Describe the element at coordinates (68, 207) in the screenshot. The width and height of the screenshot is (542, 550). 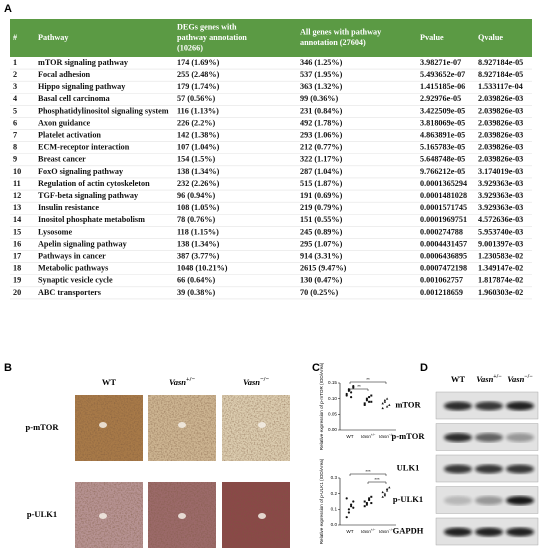
I see `table-cell: Insulin resistance` at that location.